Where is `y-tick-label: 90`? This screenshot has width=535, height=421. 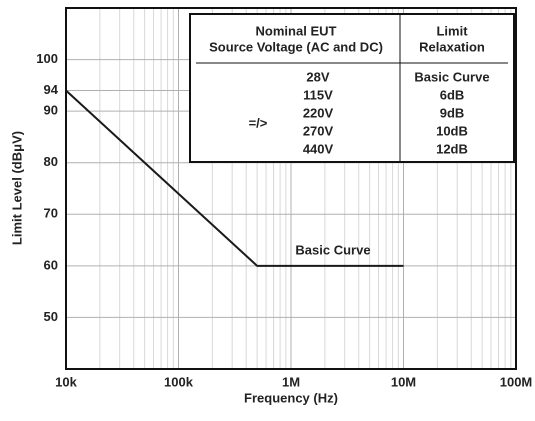 y-tick-label: 90 is located at coordinates (51, 110).